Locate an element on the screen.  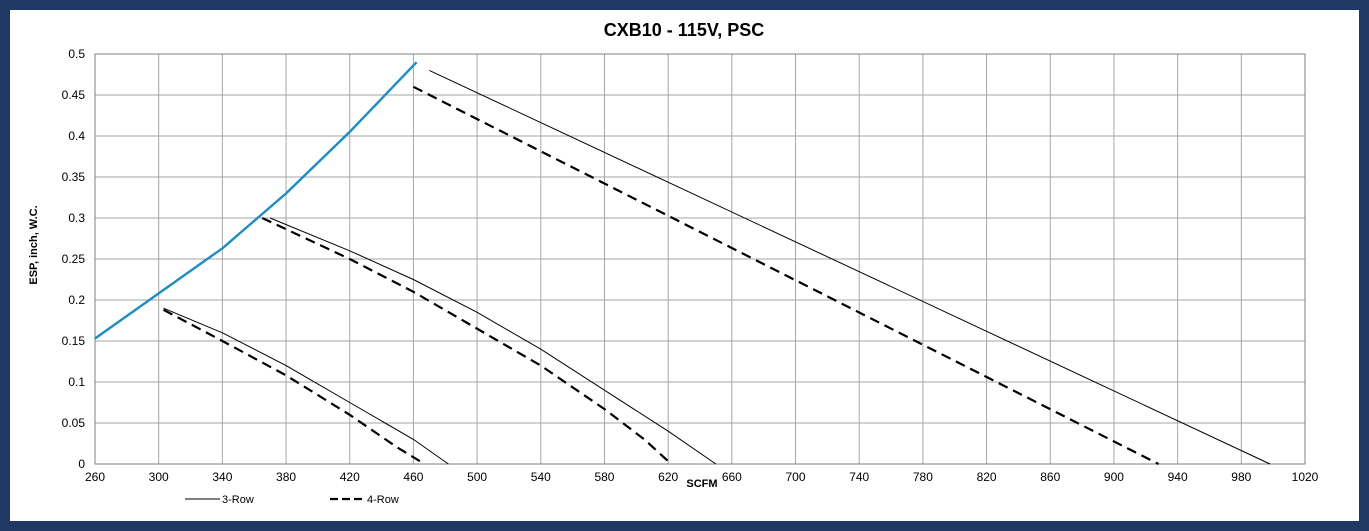
chart-title: CXB10 - 115V, PSC is located at coordinates (684, 30).